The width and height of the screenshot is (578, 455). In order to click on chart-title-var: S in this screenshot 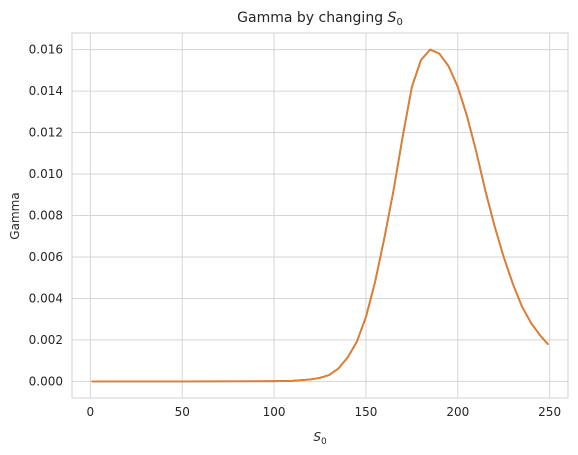, I will do `click(392, 18)`.